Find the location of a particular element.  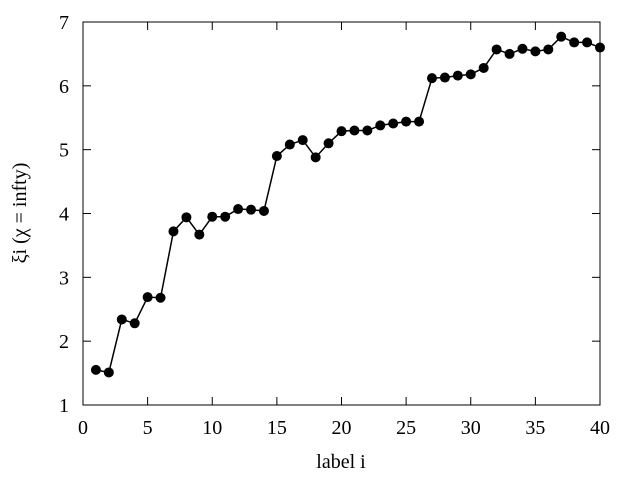

y-tick-label: 7 is located at coordinates (64, 23).